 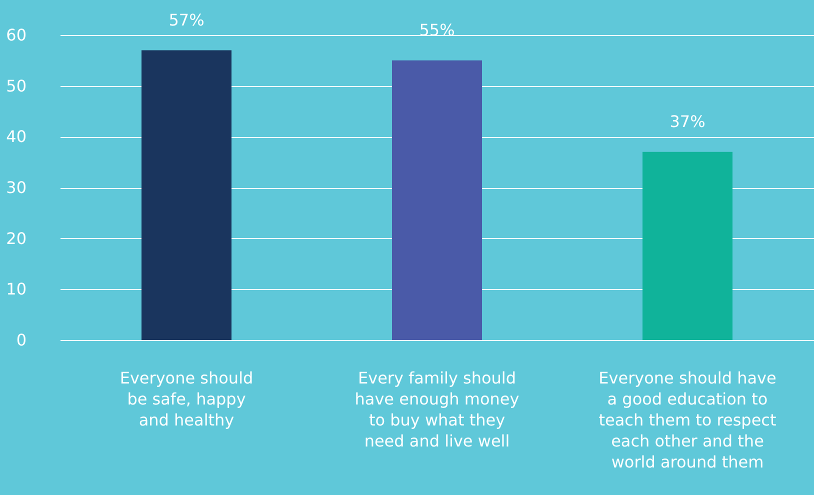 I want to click on y-tick-label: 10, so click(x=16, y=289).